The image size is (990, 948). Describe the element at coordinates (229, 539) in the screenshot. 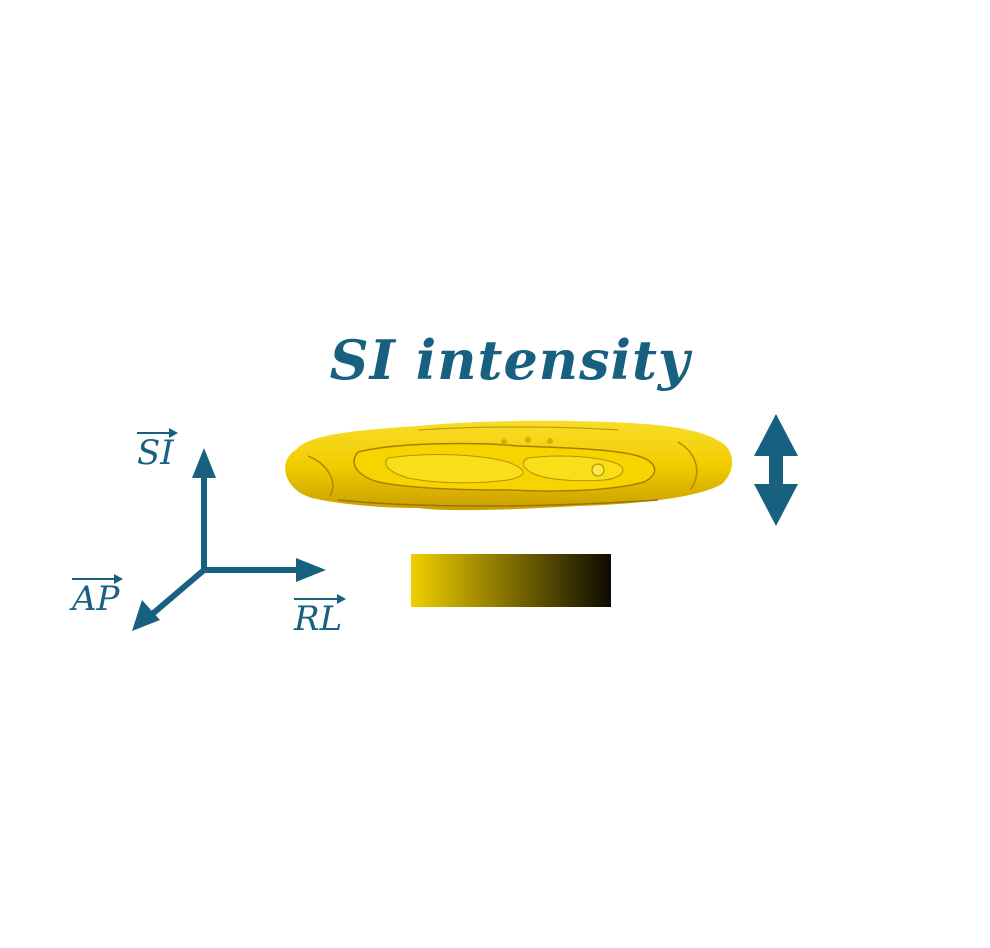

I see `coordinate-axes-icon` at that location.